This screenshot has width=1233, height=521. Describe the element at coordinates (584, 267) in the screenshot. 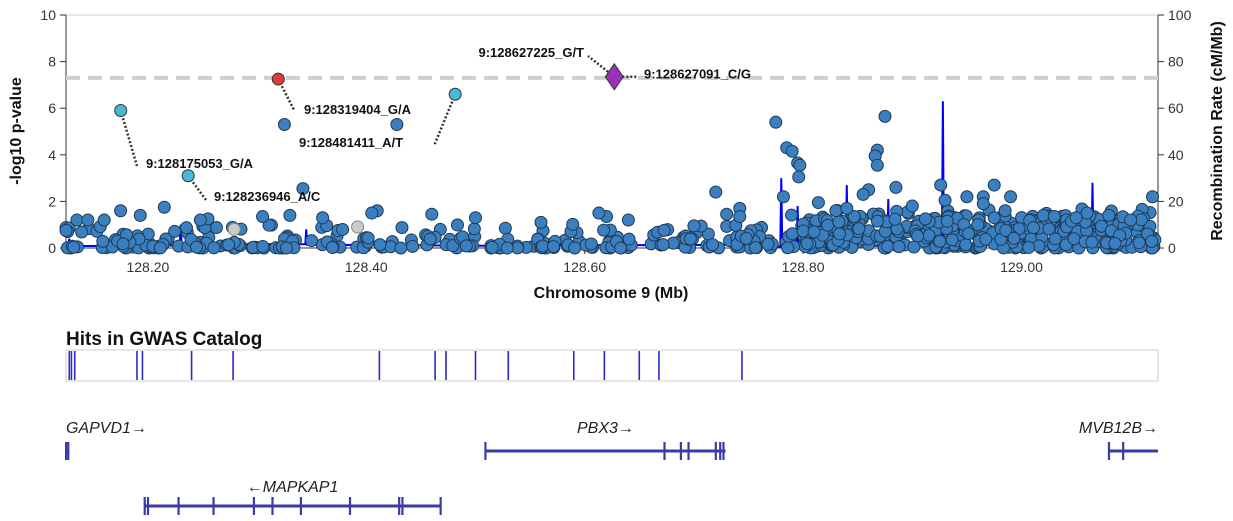

I see `x-tick-label: 128.60` at that location.